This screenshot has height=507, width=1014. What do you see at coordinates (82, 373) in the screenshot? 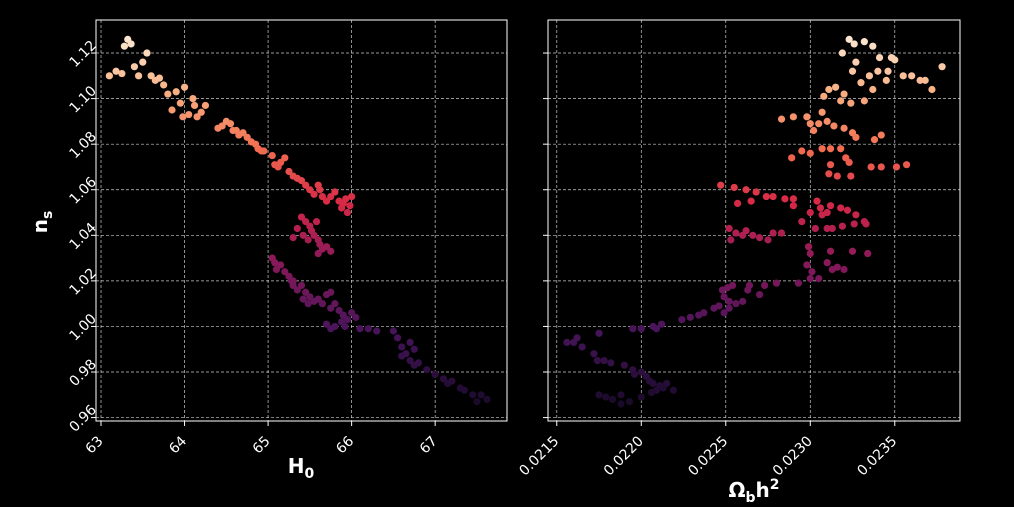
I see `y-tick-label: 0.98` at bounding box center [82, 373].